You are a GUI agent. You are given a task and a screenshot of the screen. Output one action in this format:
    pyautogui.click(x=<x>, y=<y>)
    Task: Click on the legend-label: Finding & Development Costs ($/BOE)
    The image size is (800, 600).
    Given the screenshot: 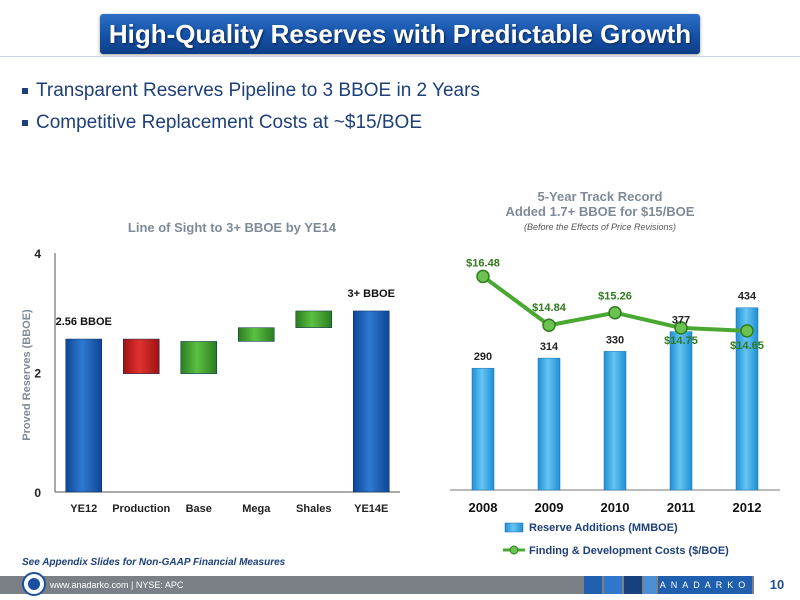 What is the action you would take?
    pyautogui.click(x=629, y=551)
    